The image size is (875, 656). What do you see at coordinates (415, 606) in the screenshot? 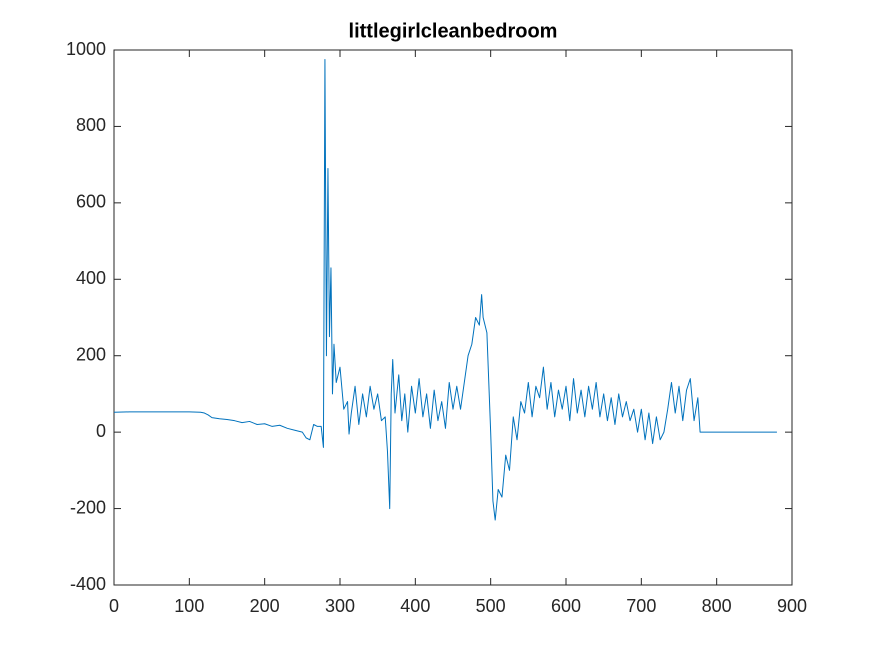
I see `x-tick-label: 400` at bounding box center [415, 606].